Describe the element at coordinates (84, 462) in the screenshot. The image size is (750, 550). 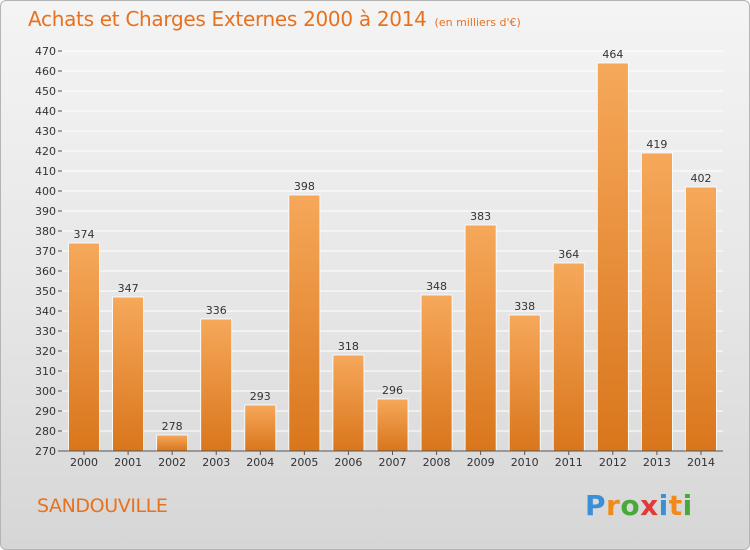
I see `x-tick-label: 2000` at that location.